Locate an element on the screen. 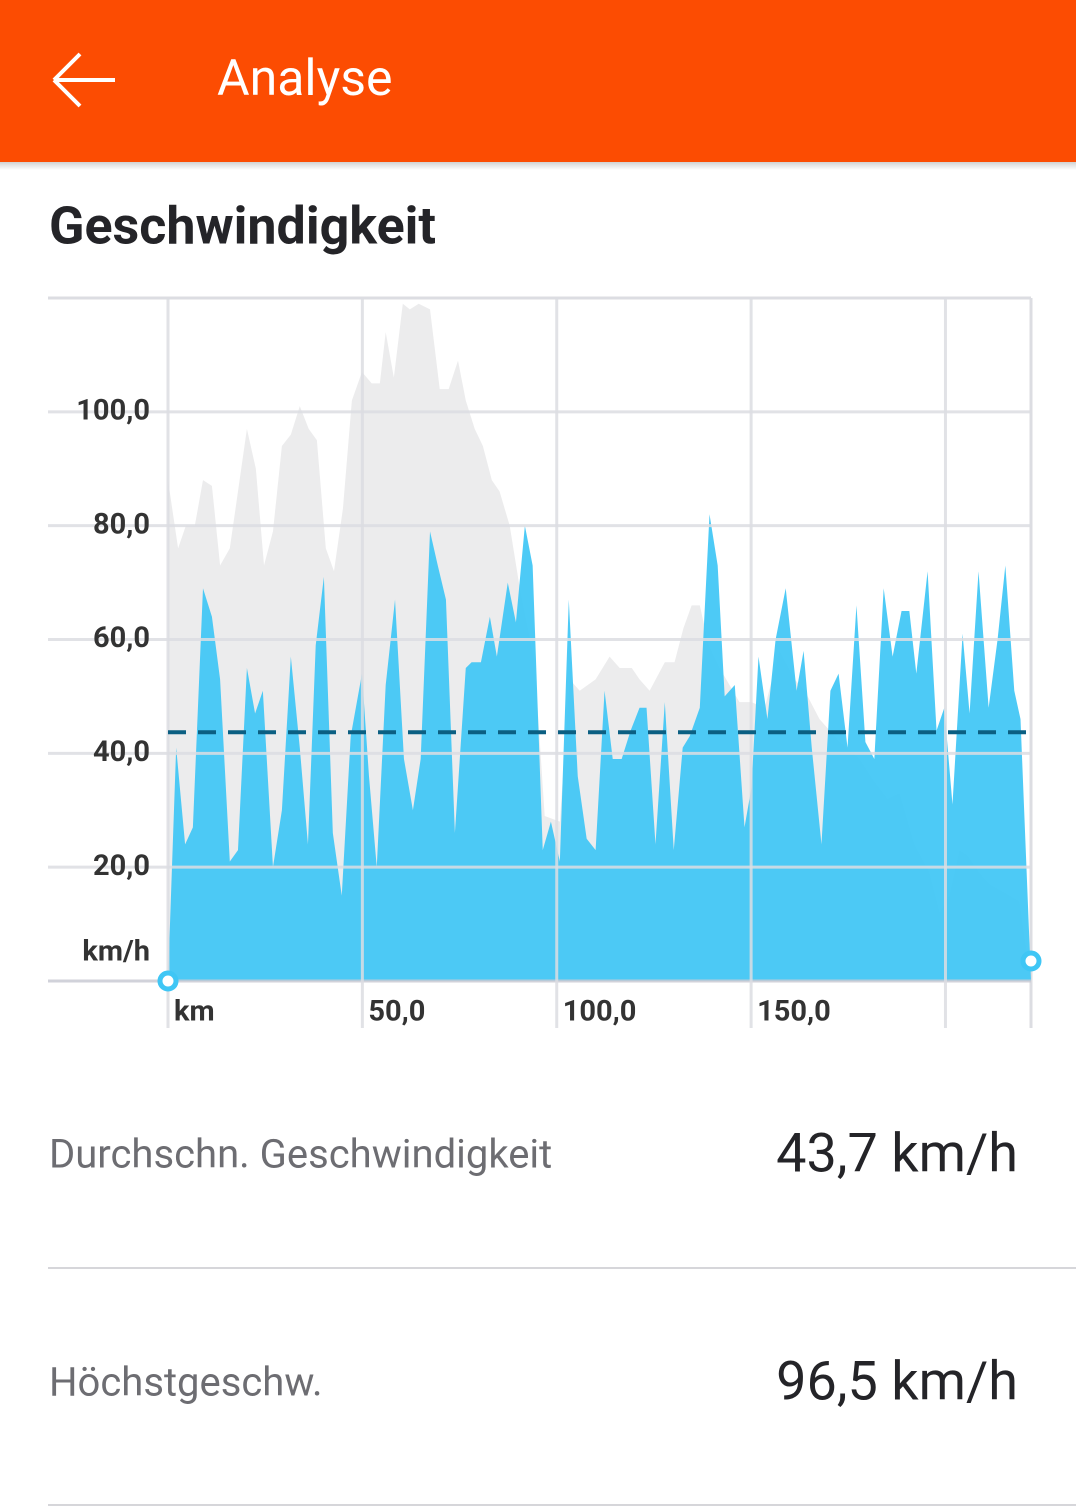 The image size is (1076, 1509). back-button is located at coordinates (83, 80).